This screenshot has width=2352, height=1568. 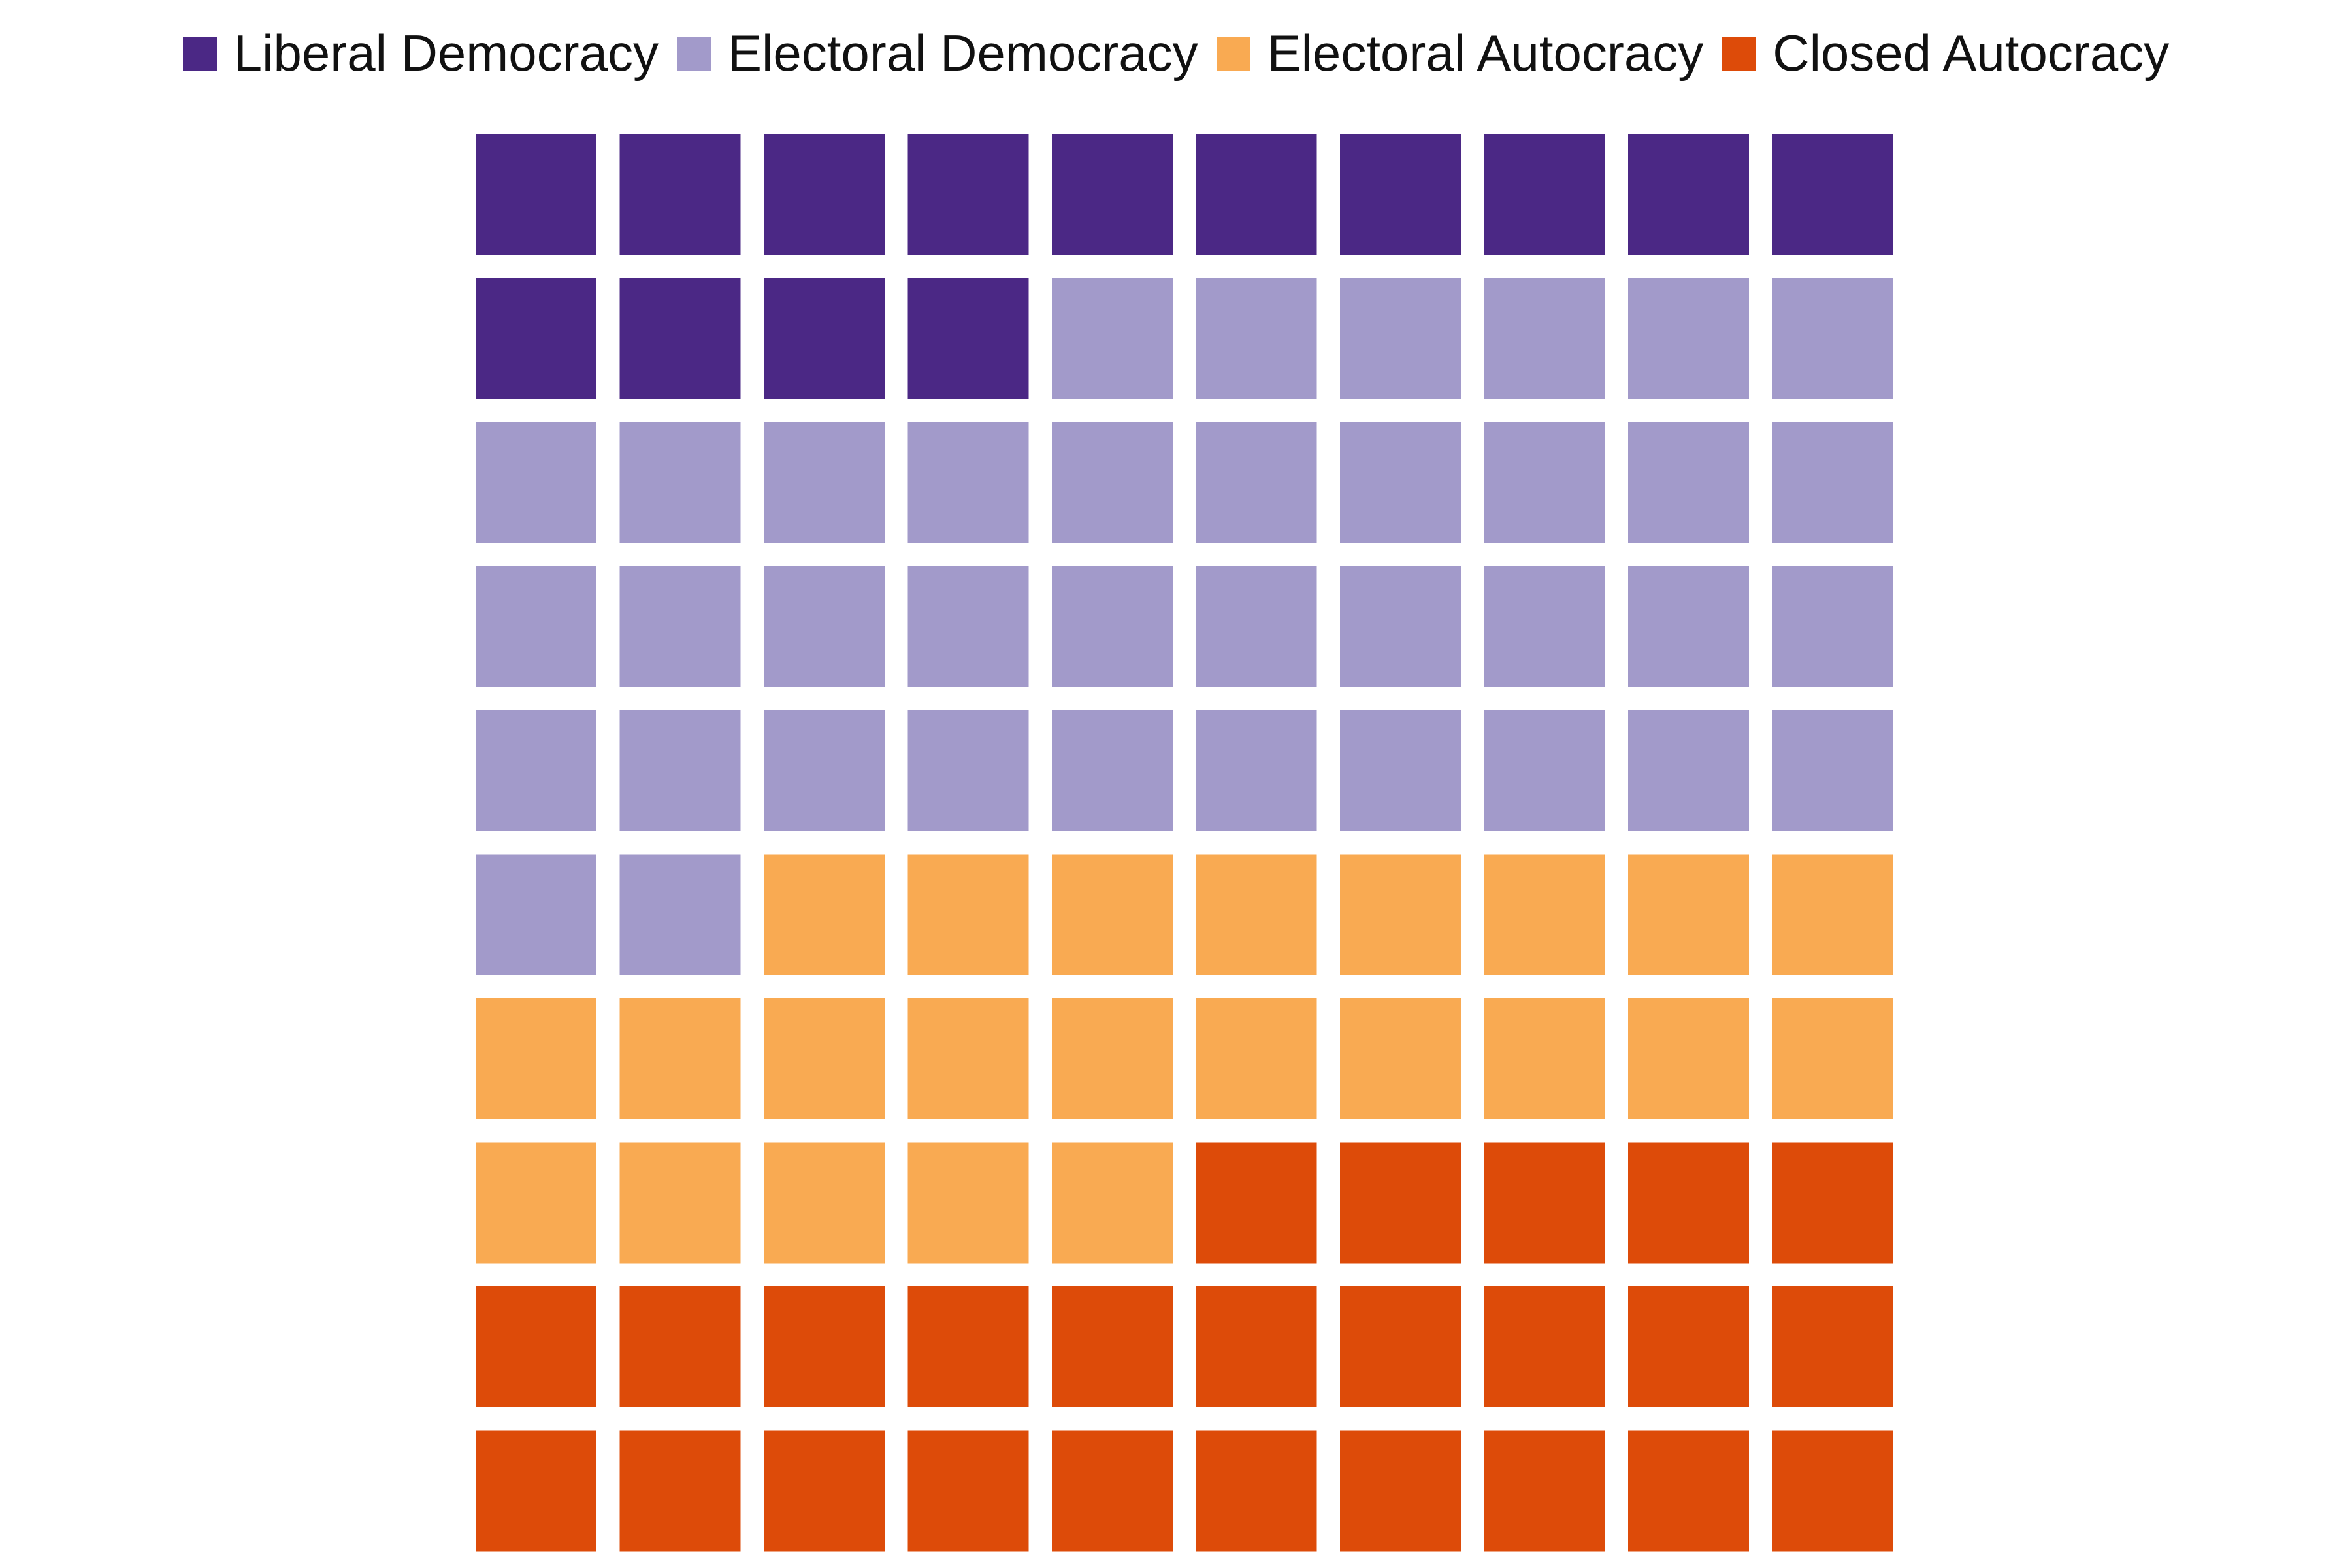 What do you see at coordinates (694, 53) in the screenshot?
I see `legend-swatch-electoral-democracy` at bounding box center [694, 53].